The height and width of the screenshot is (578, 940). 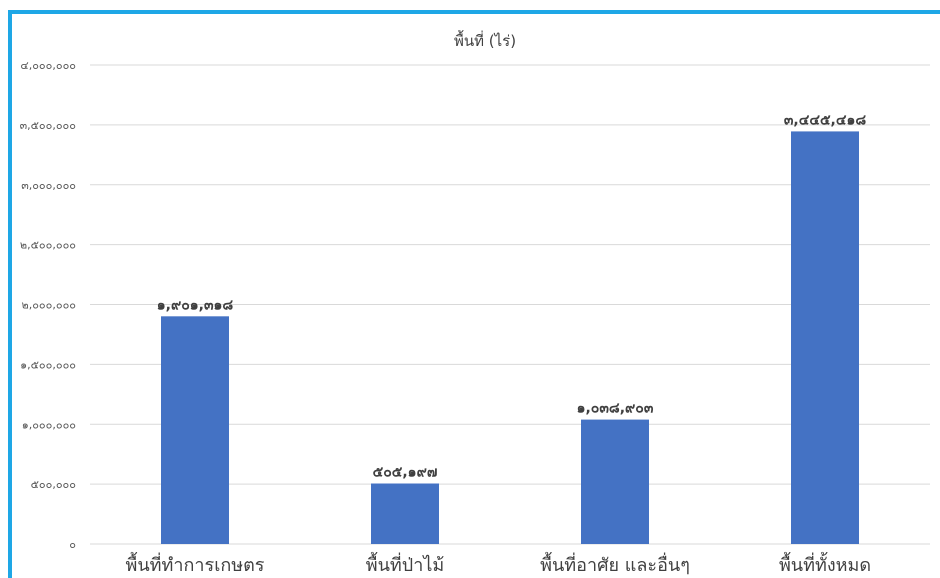 I want to click on frame-border-top, so click(x=474, y=12).